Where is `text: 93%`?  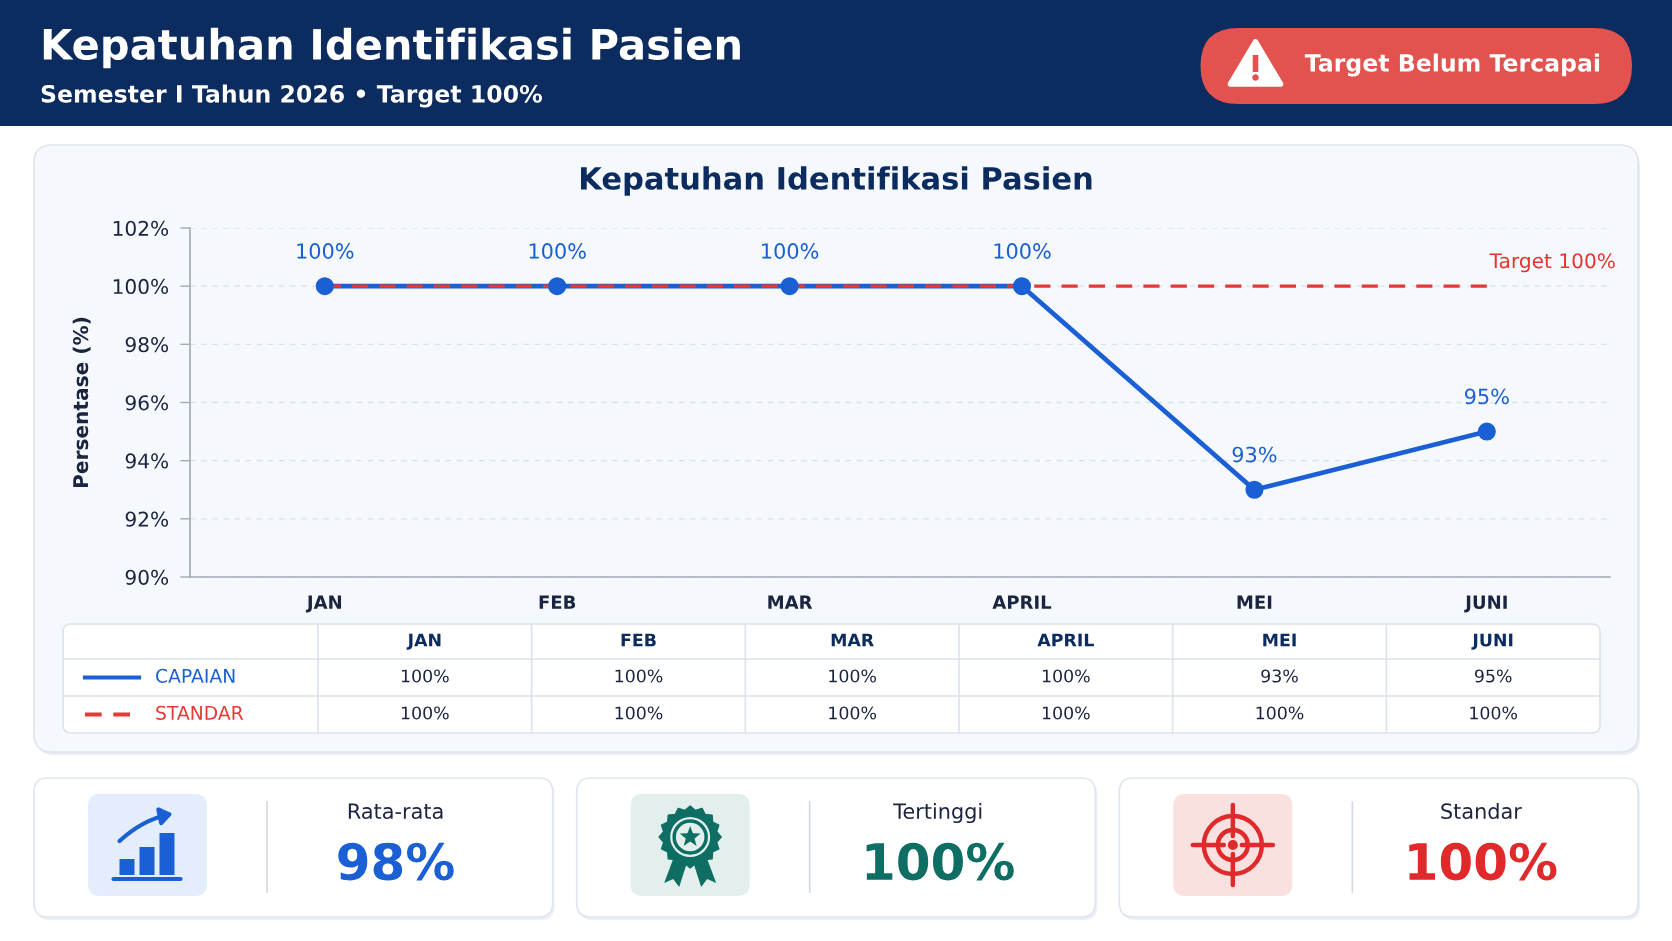
text: 93% is located at coordinates (1254, 454).